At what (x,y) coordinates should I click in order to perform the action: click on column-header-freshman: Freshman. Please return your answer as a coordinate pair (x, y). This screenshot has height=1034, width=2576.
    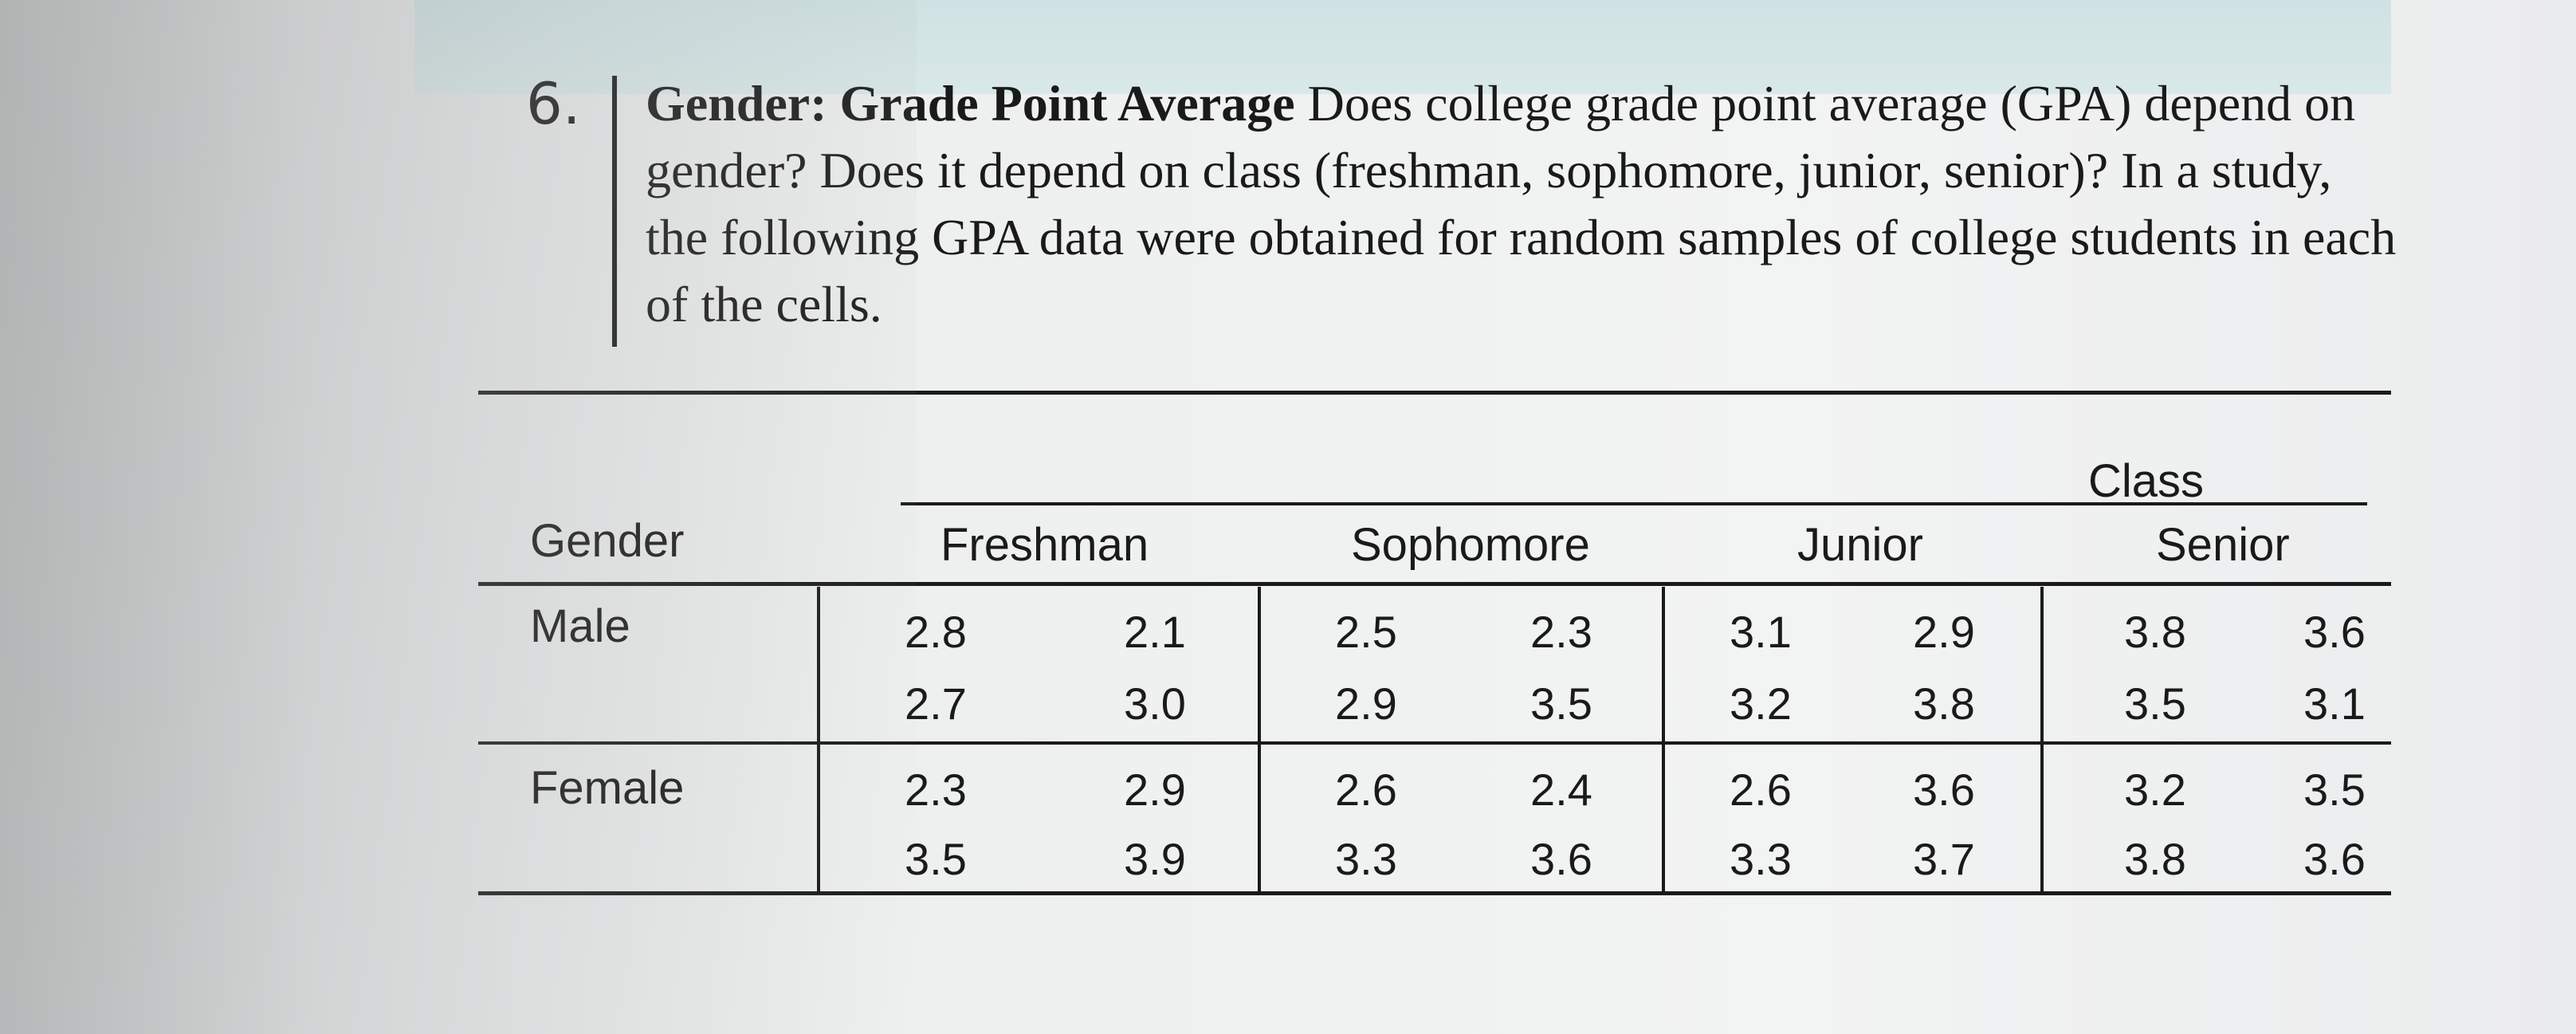
    Looking at the image, I should click on (1044, 545).